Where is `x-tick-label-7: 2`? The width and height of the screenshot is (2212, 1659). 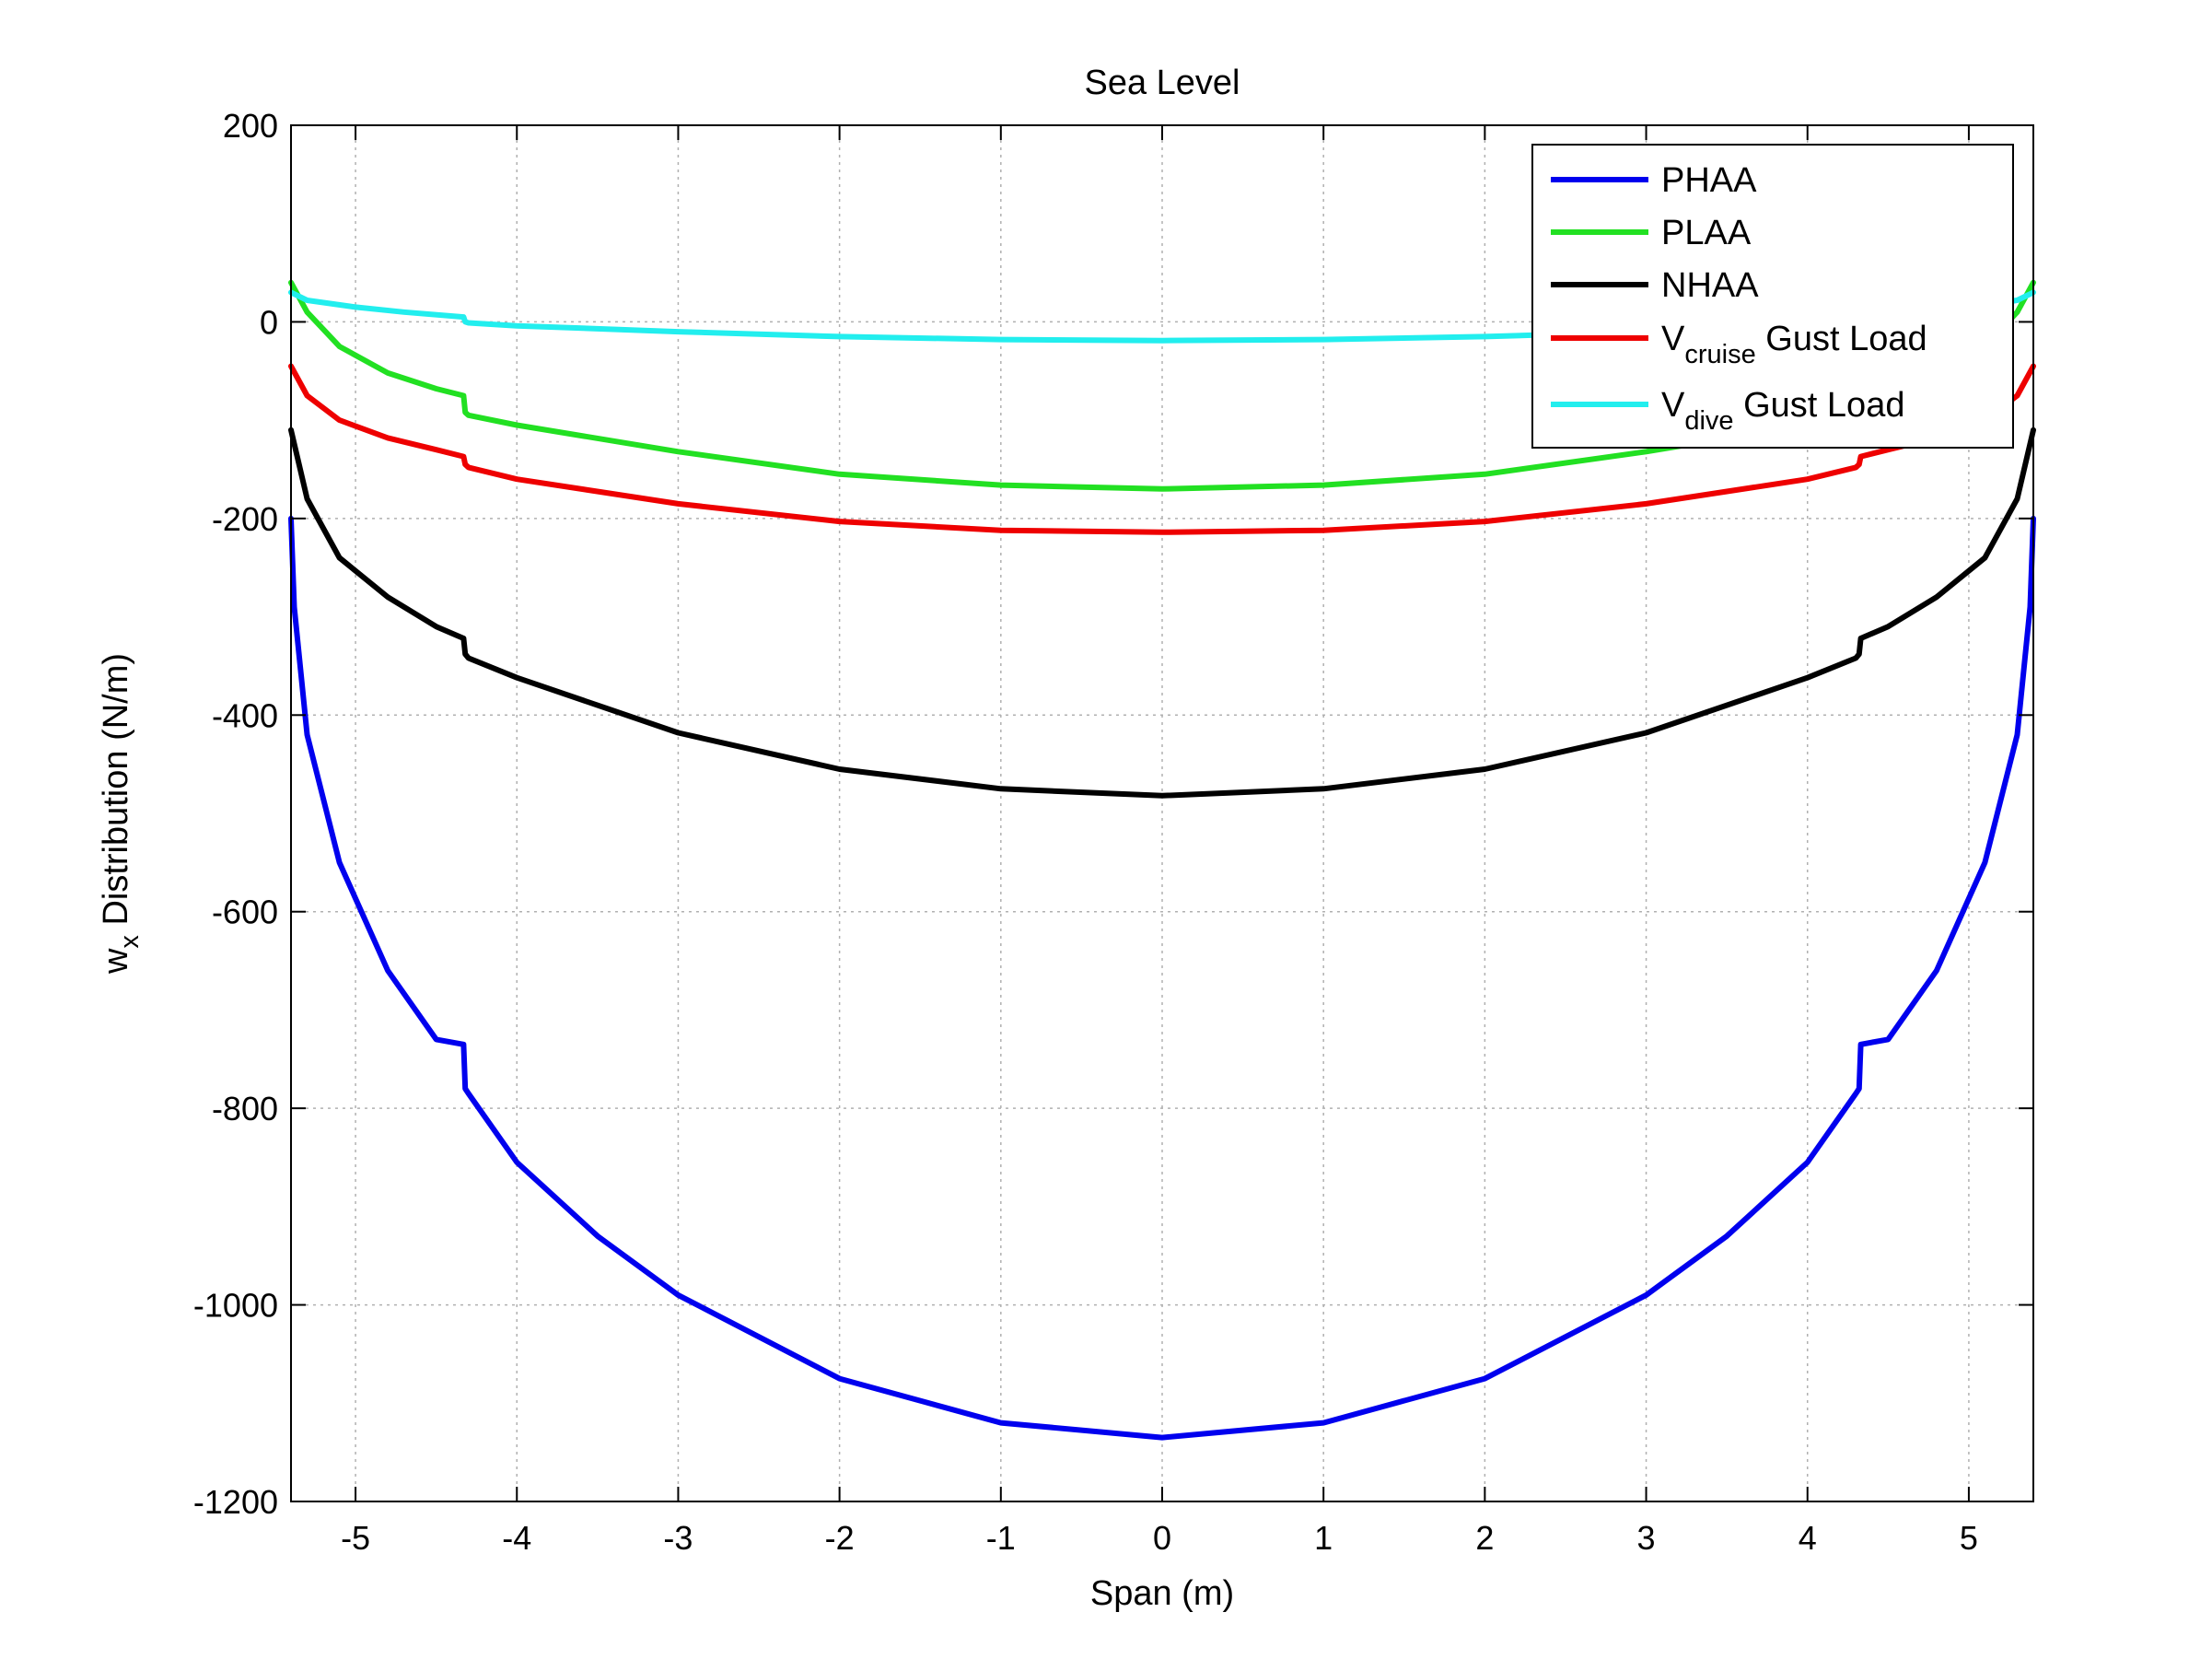
x-tick-label-7: 2 is located at coordinates (1485, 1538).